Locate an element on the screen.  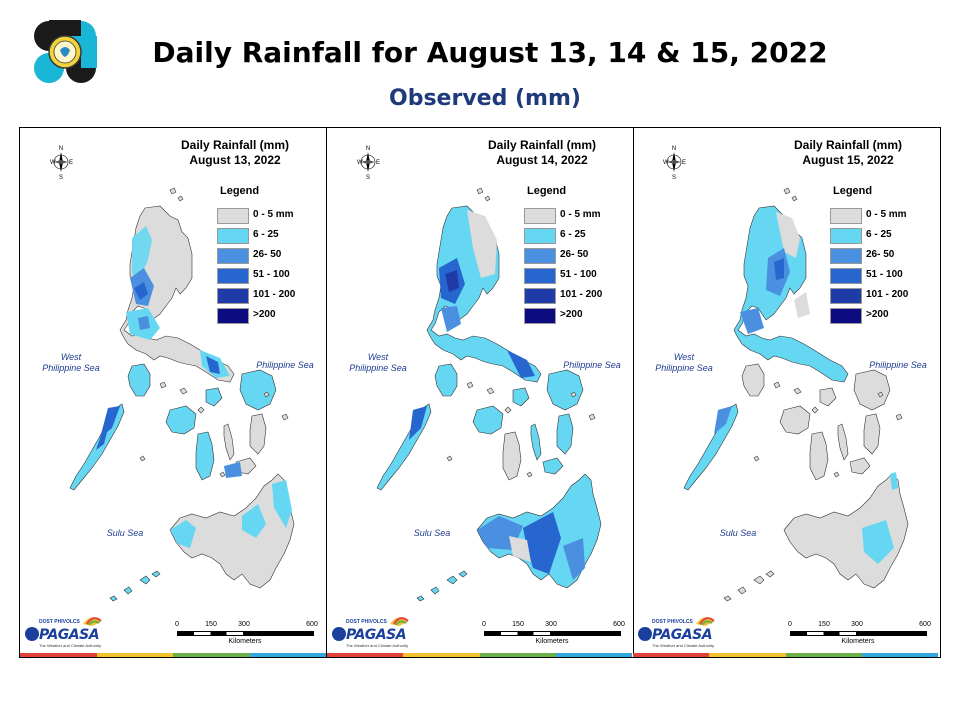
panel-date: August 15, 2022 is located at coordinates (848, 160).